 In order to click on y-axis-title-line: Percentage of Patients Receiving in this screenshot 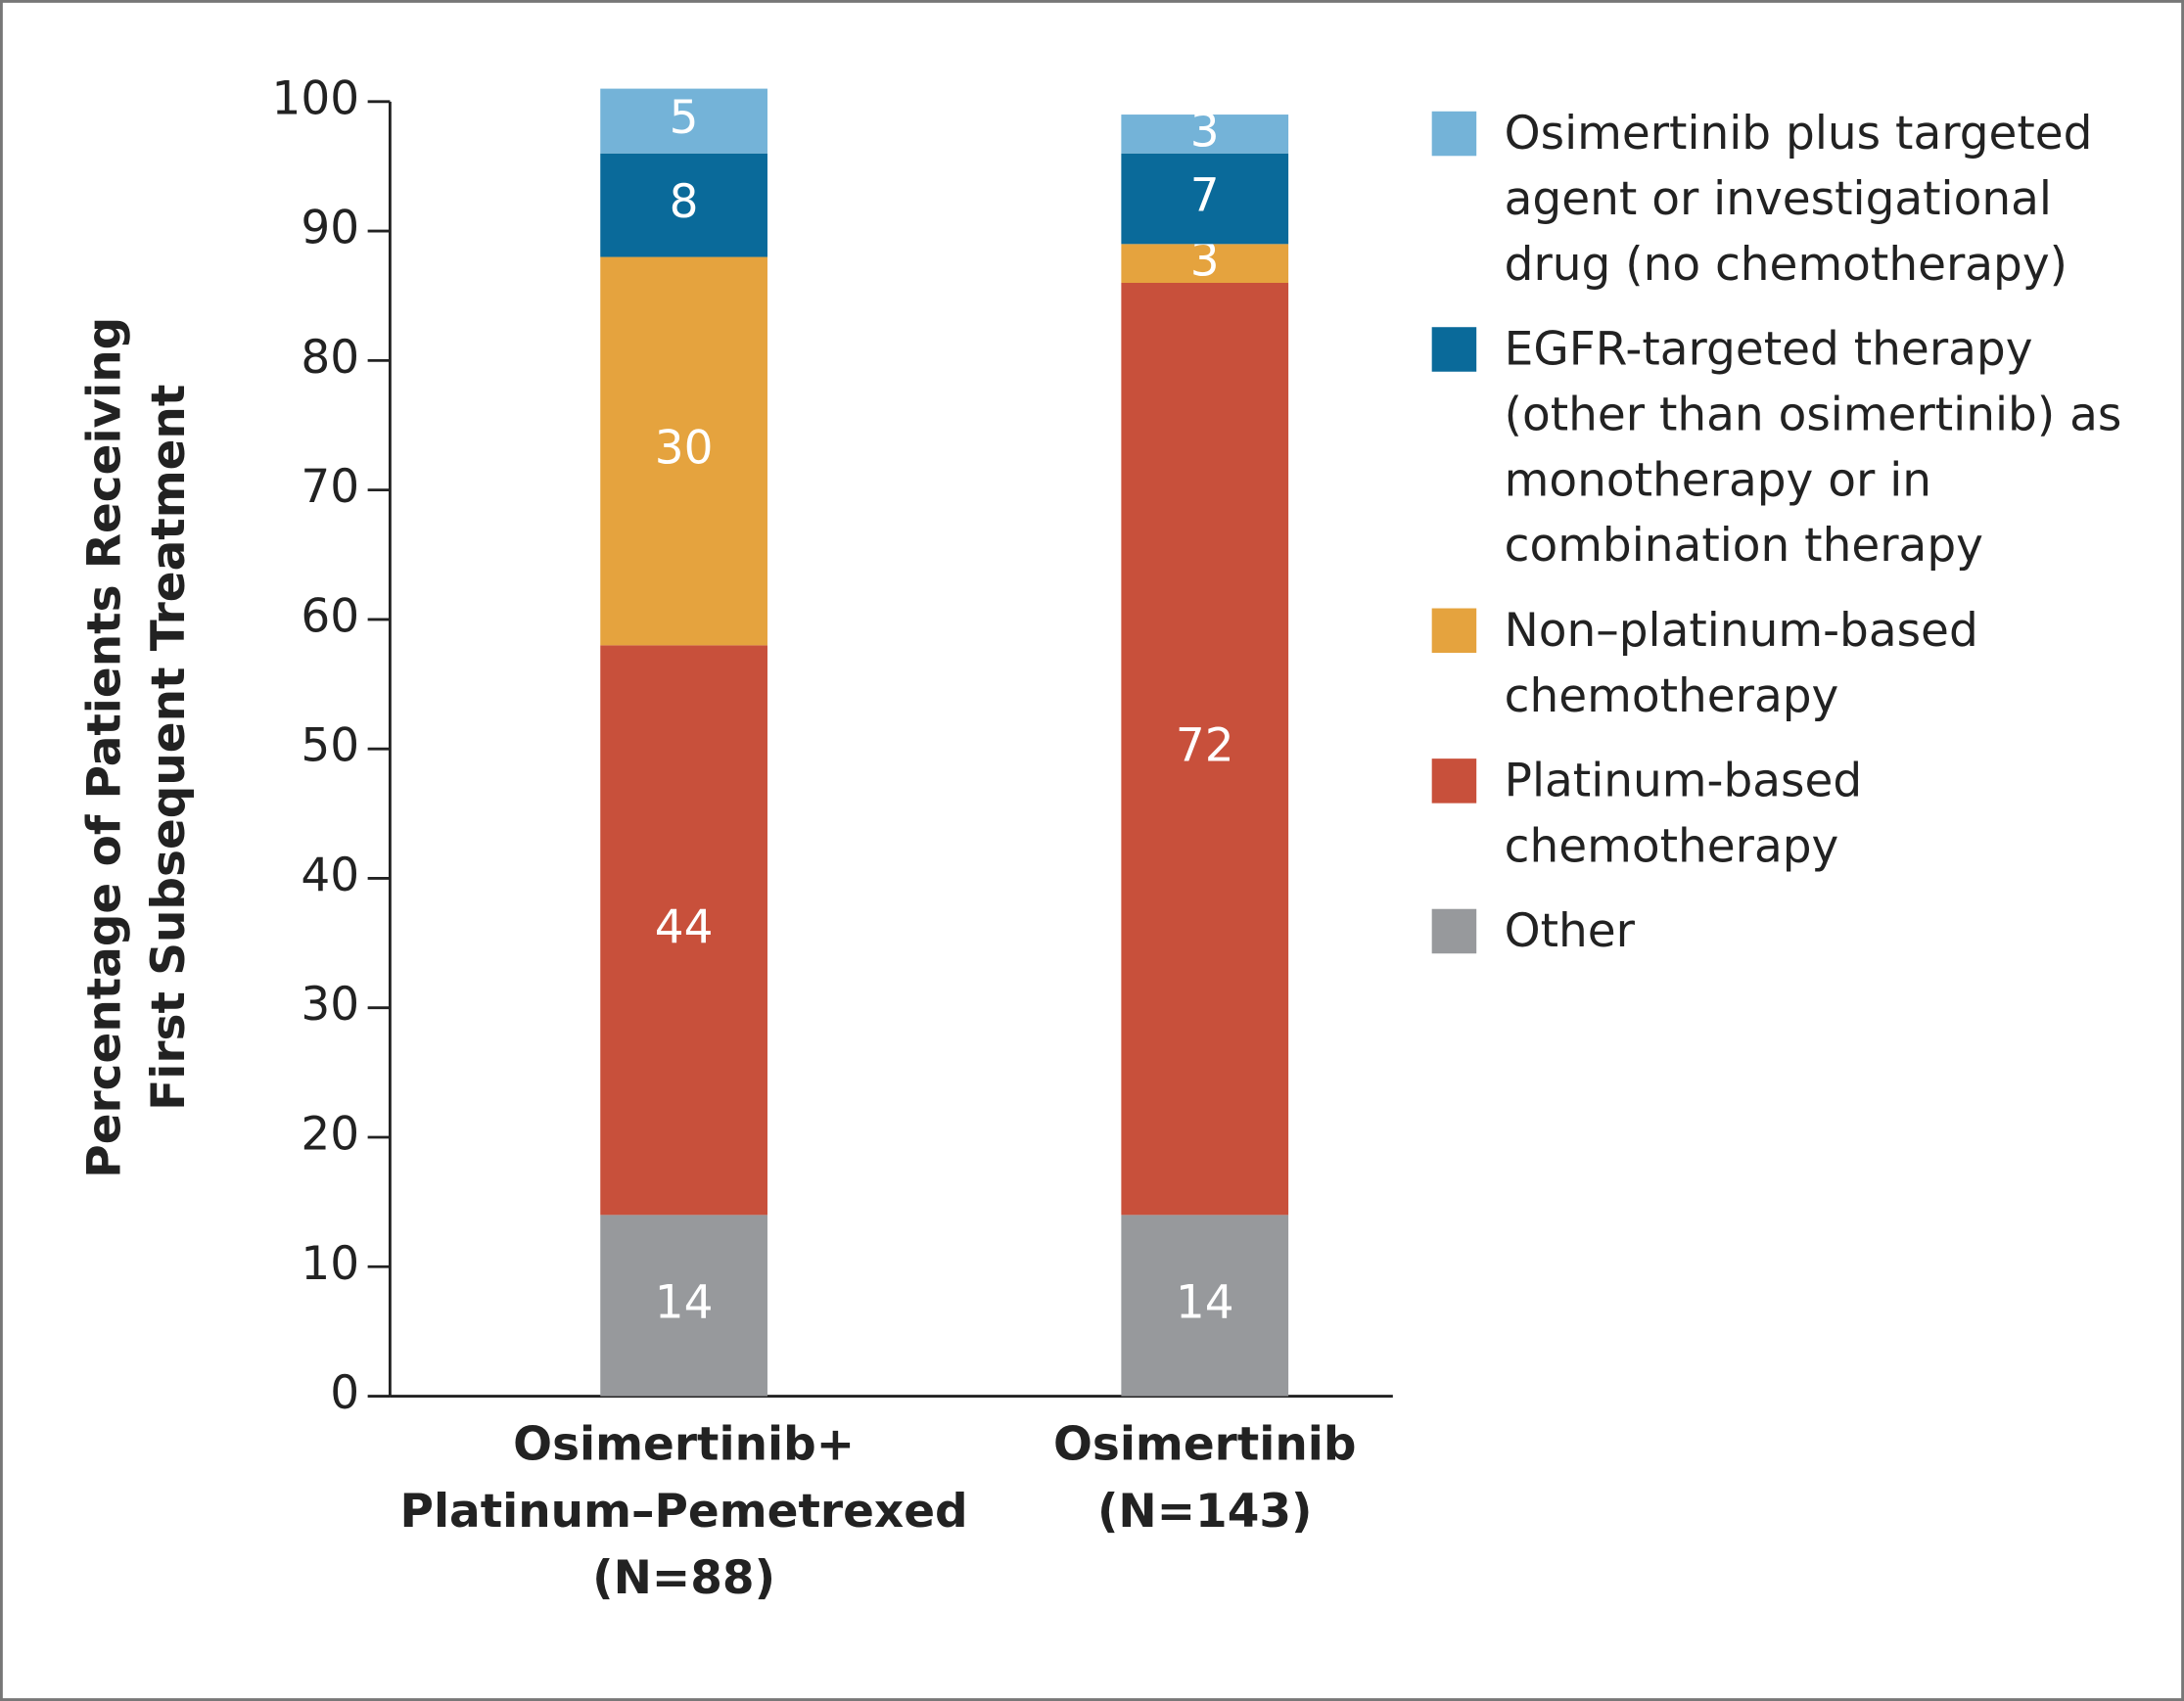, I will do `click(104, 747)`.